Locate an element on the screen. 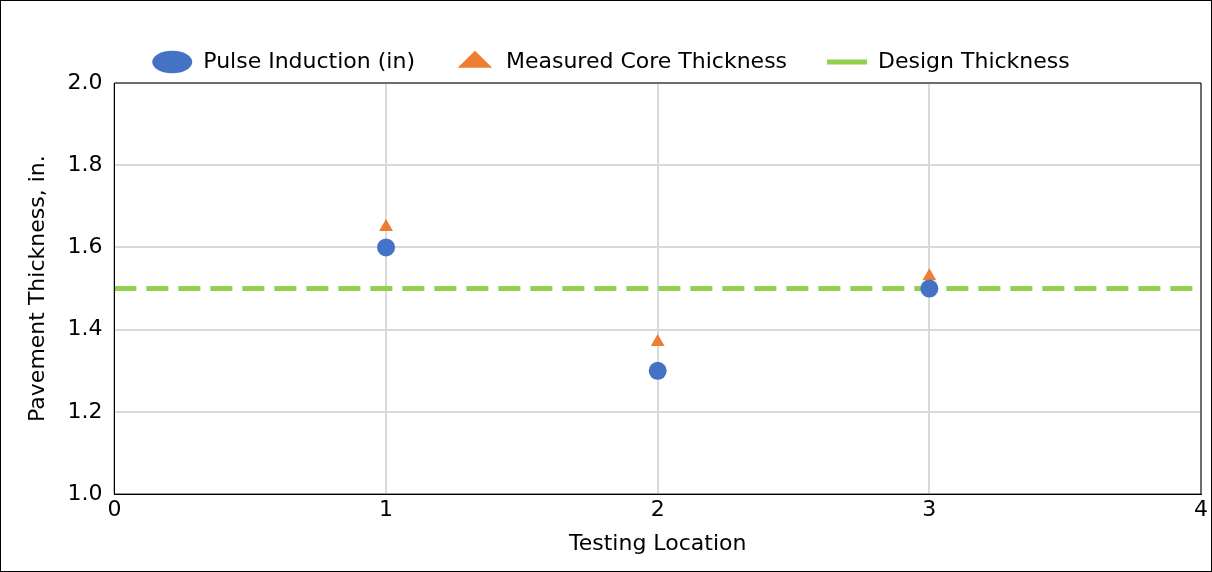 This screenshot has height=572, width=1212. legend-label: Measured Core Thickness is located at coordinates (646, 60).